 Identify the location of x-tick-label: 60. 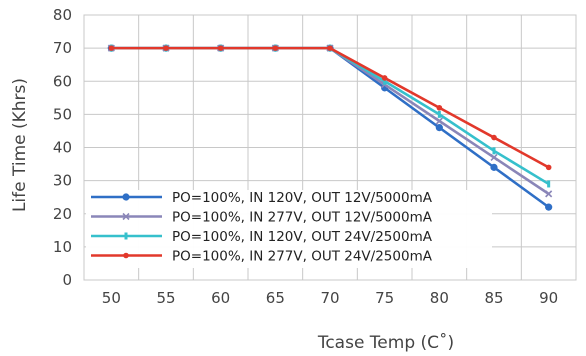
(220, 298).